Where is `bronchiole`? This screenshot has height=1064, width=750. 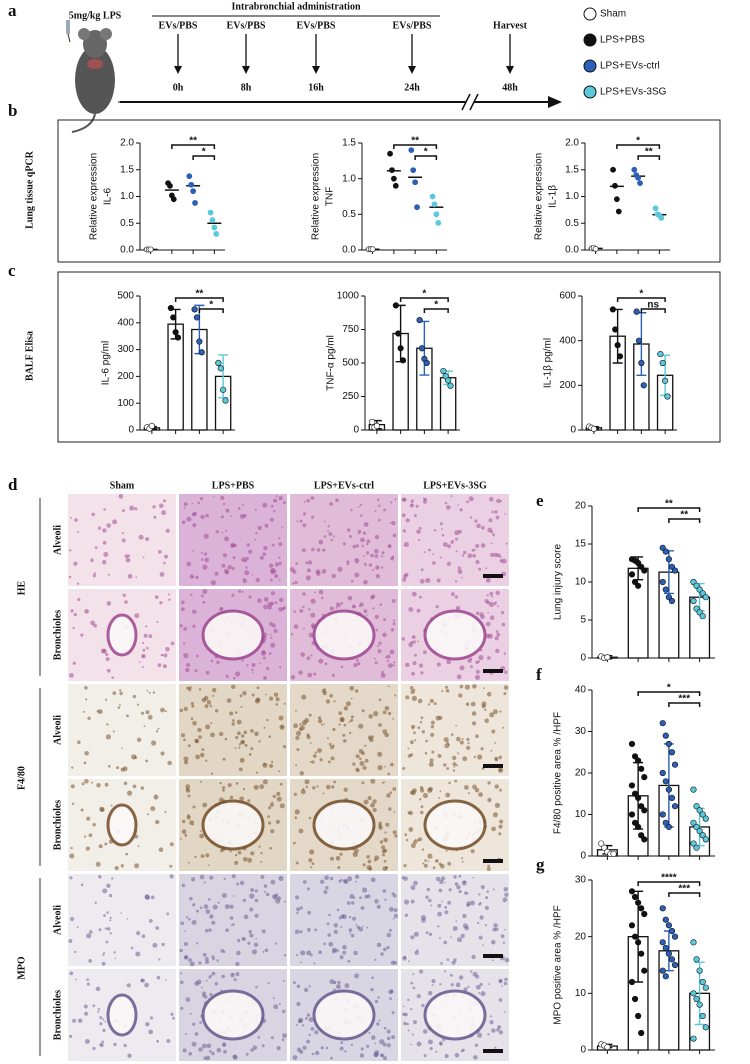
bronchiole is located at coordinates (233, 1015).